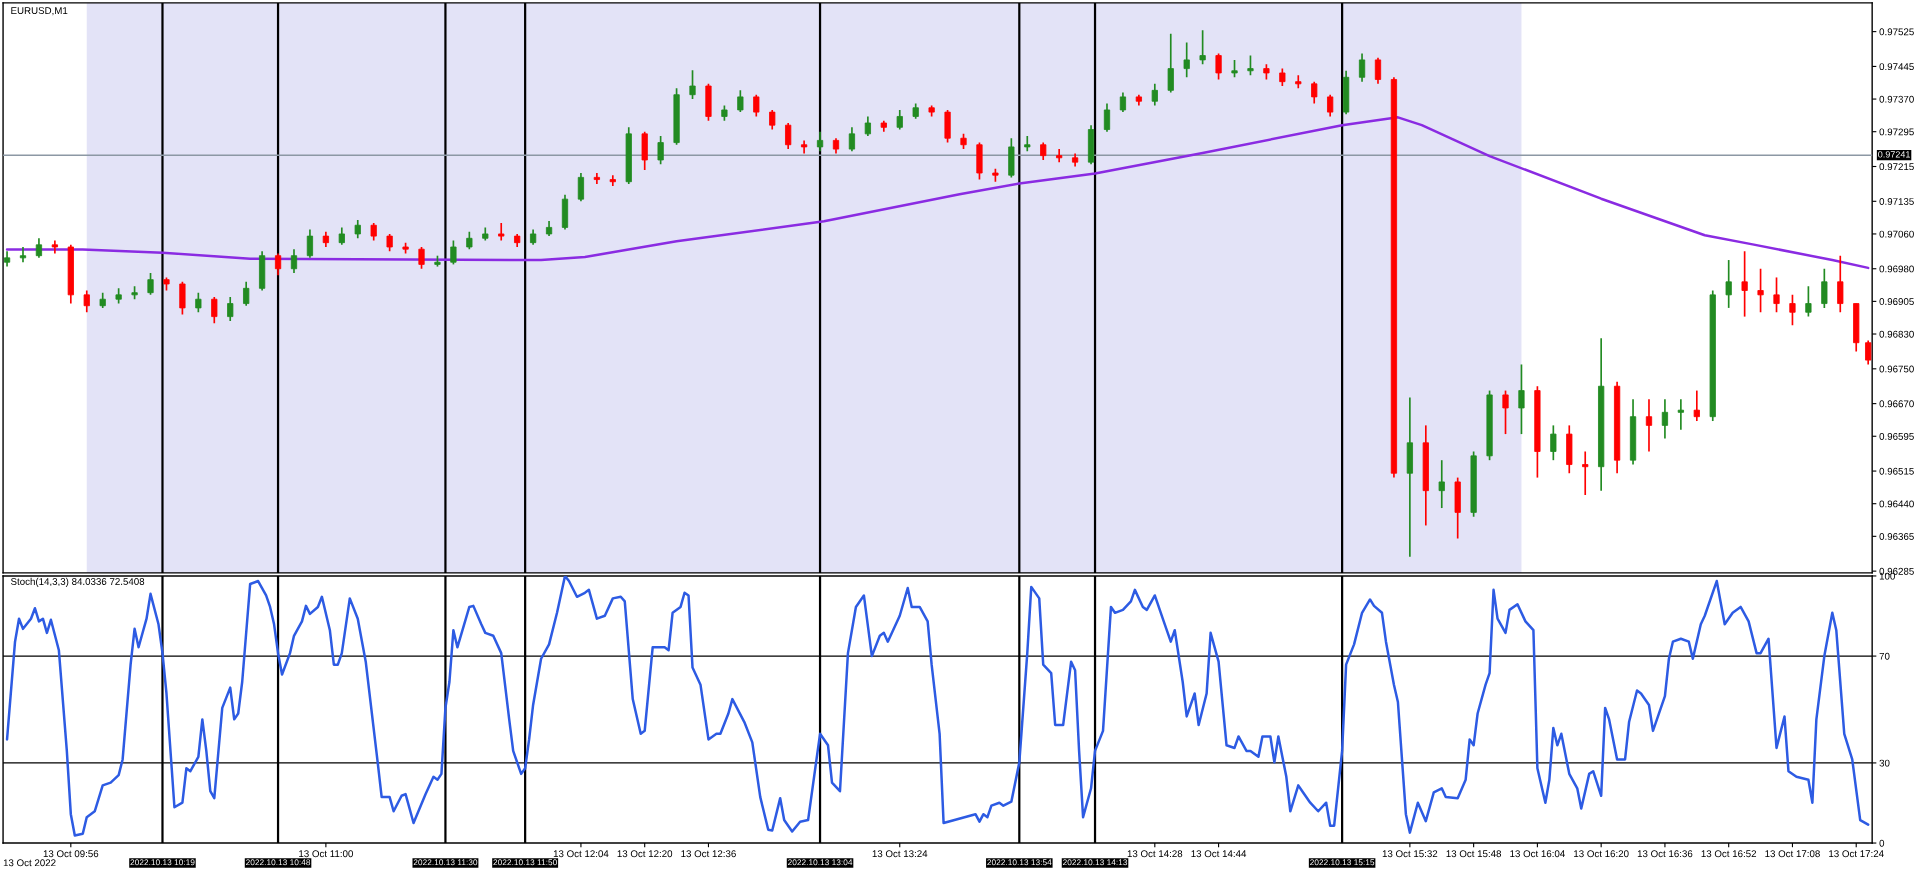 This screenshot has height=880, width=1918. Describe the element at coordinates (525, 862) in the screenshot. I see `ref-line-label: 2022.10.13 11:50` at that location.